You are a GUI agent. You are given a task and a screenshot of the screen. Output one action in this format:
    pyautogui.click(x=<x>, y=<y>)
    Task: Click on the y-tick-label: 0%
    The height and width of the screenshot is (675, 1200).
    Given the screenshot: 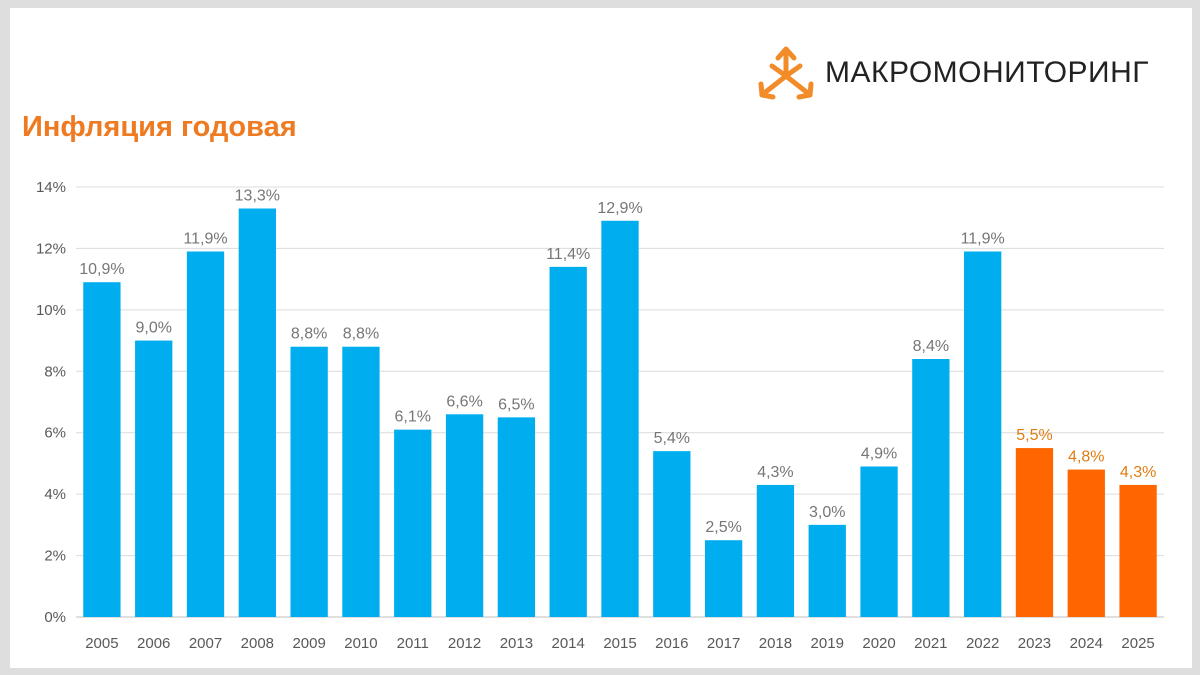 What is the action you would take?
    pyautogui.click(x=55, y=617)
    